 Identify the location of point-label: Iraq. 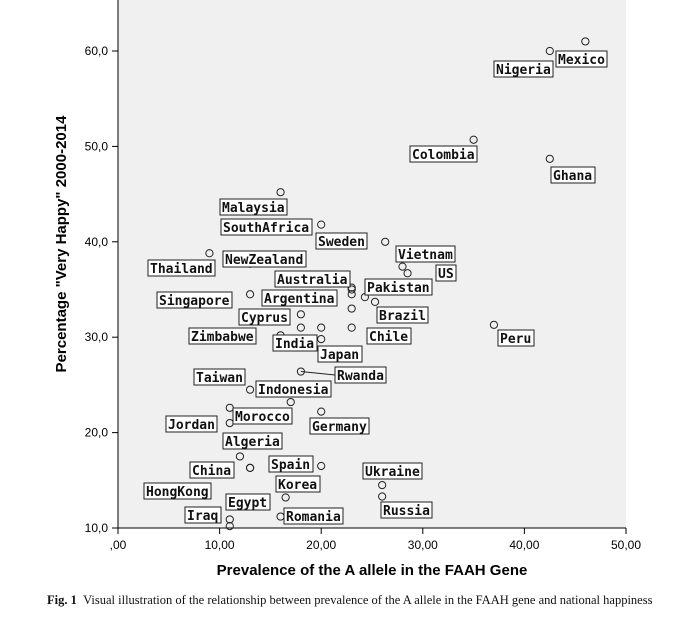
(202, 516).